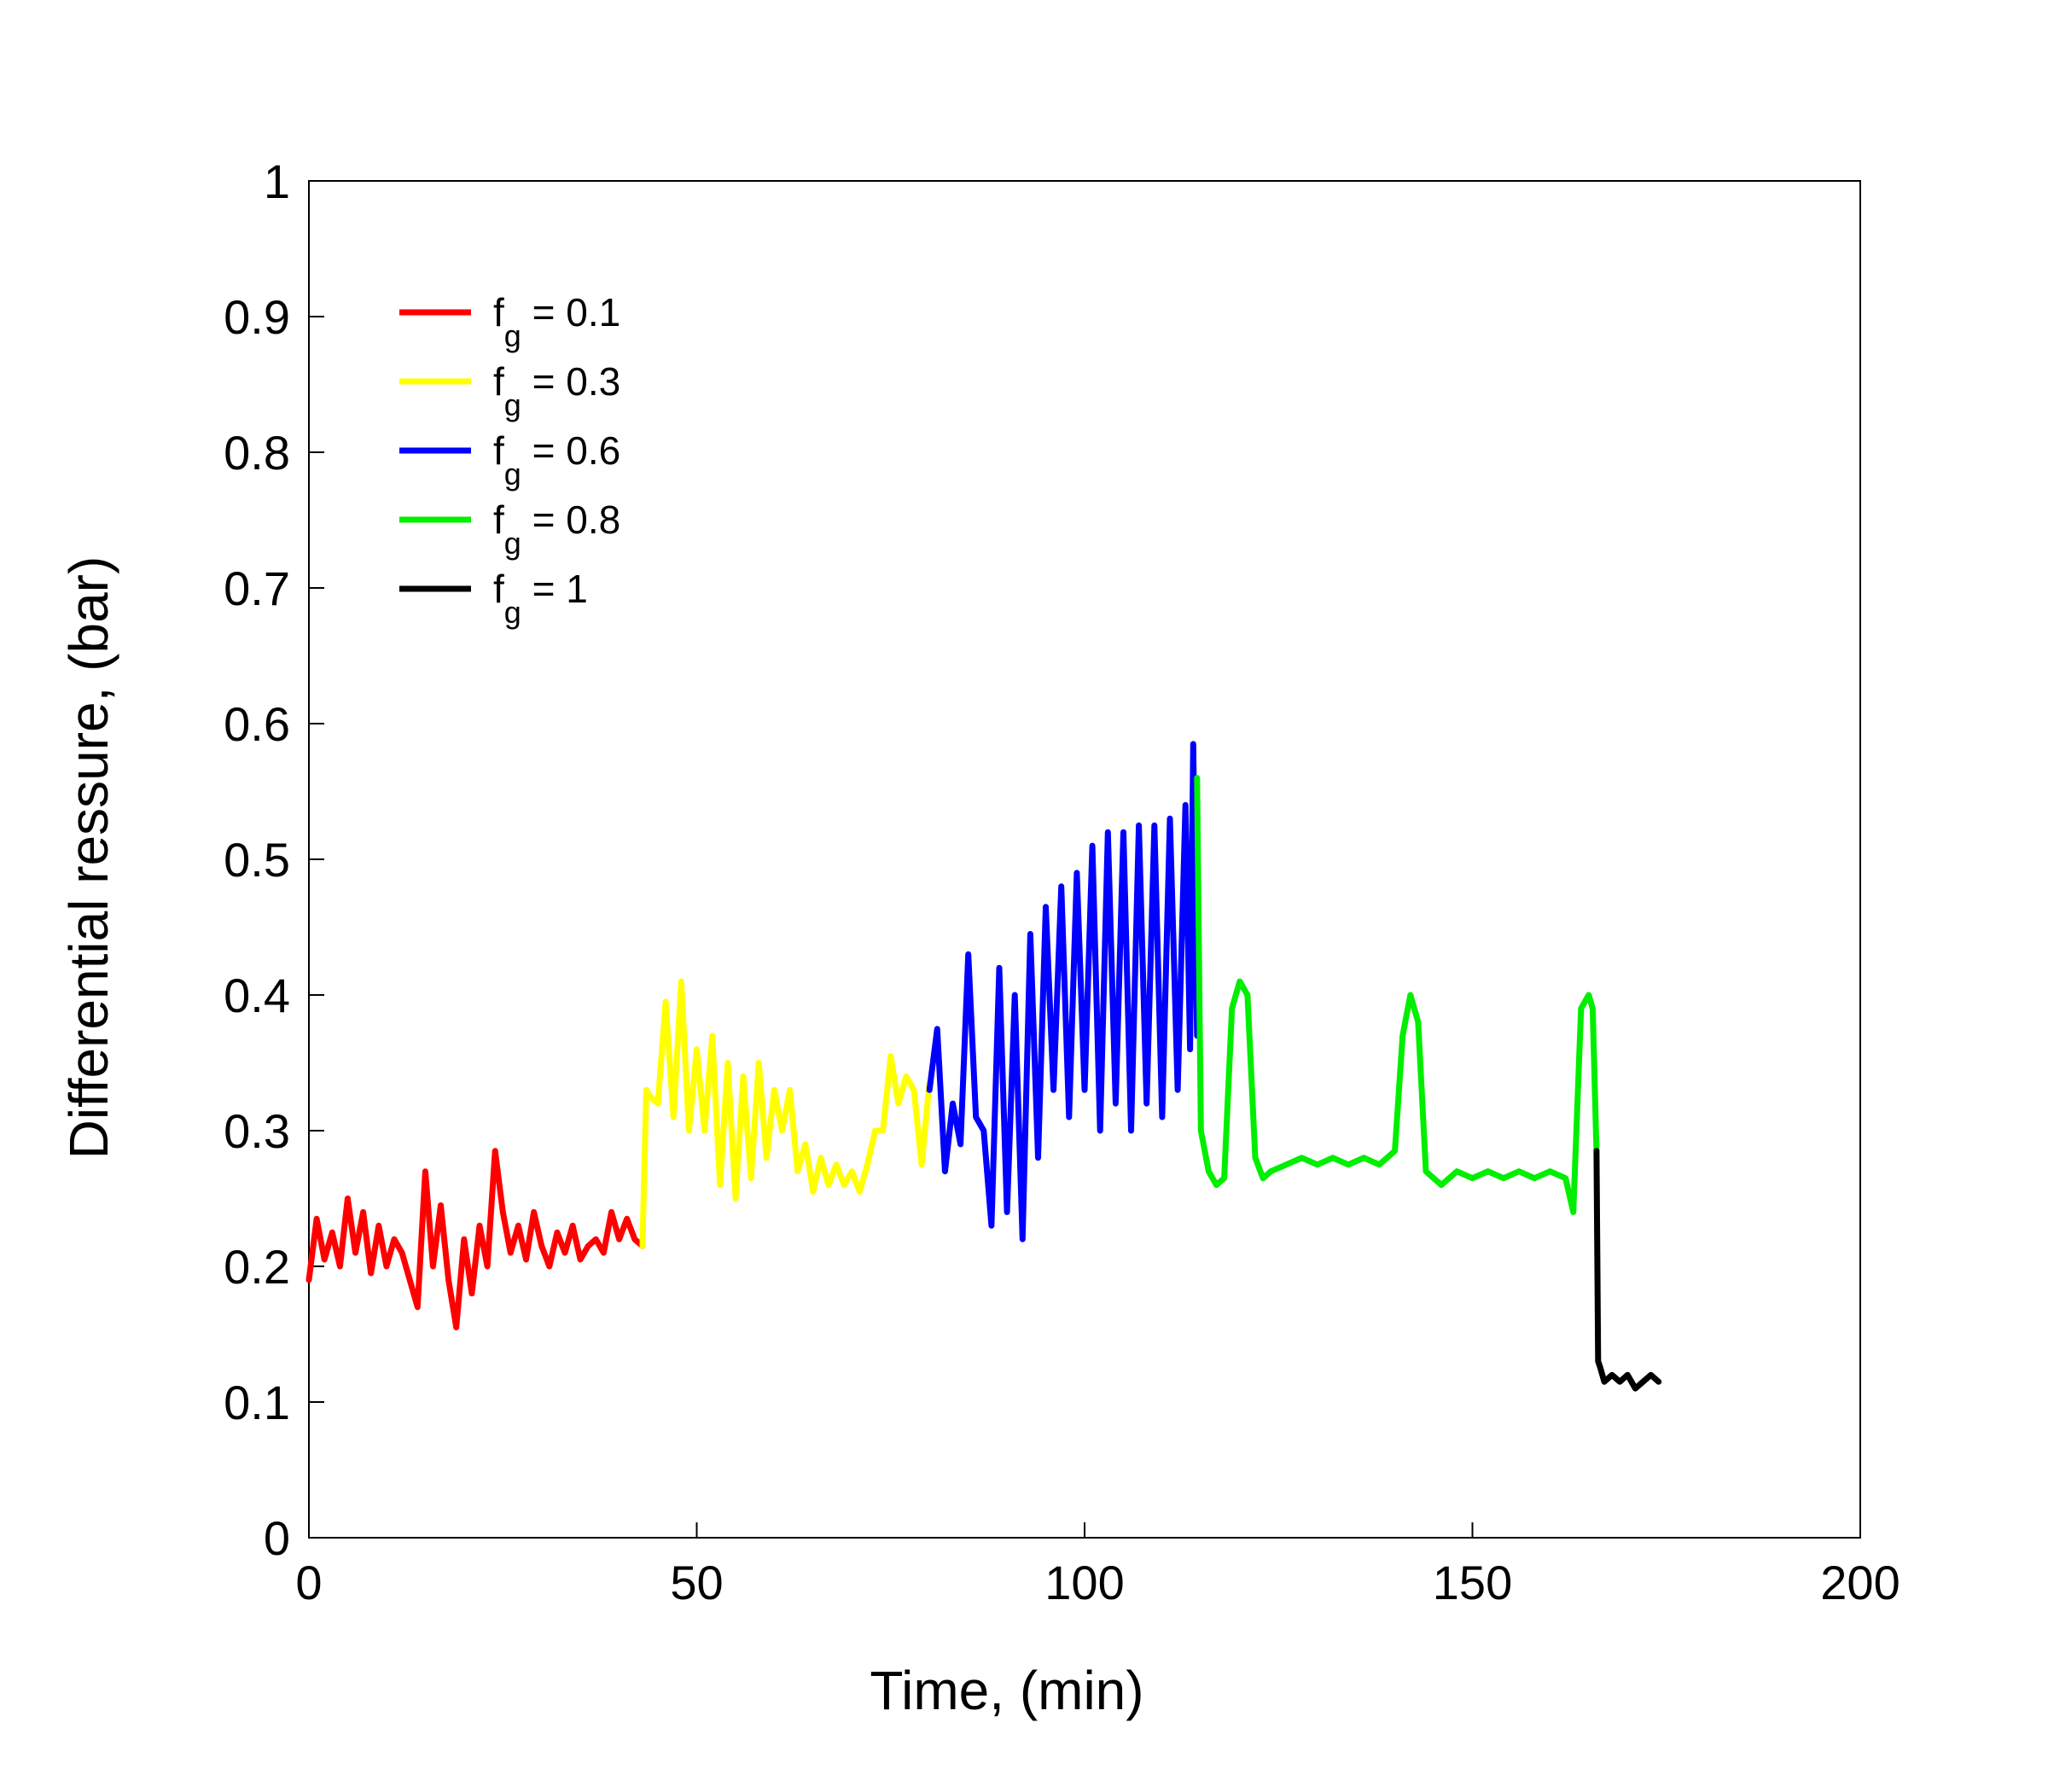 The image size is (2048, 1792). Describe the element at coordinates (257, 1402) in the screenshot. I see `y-tick-label: 0.1` at that location.